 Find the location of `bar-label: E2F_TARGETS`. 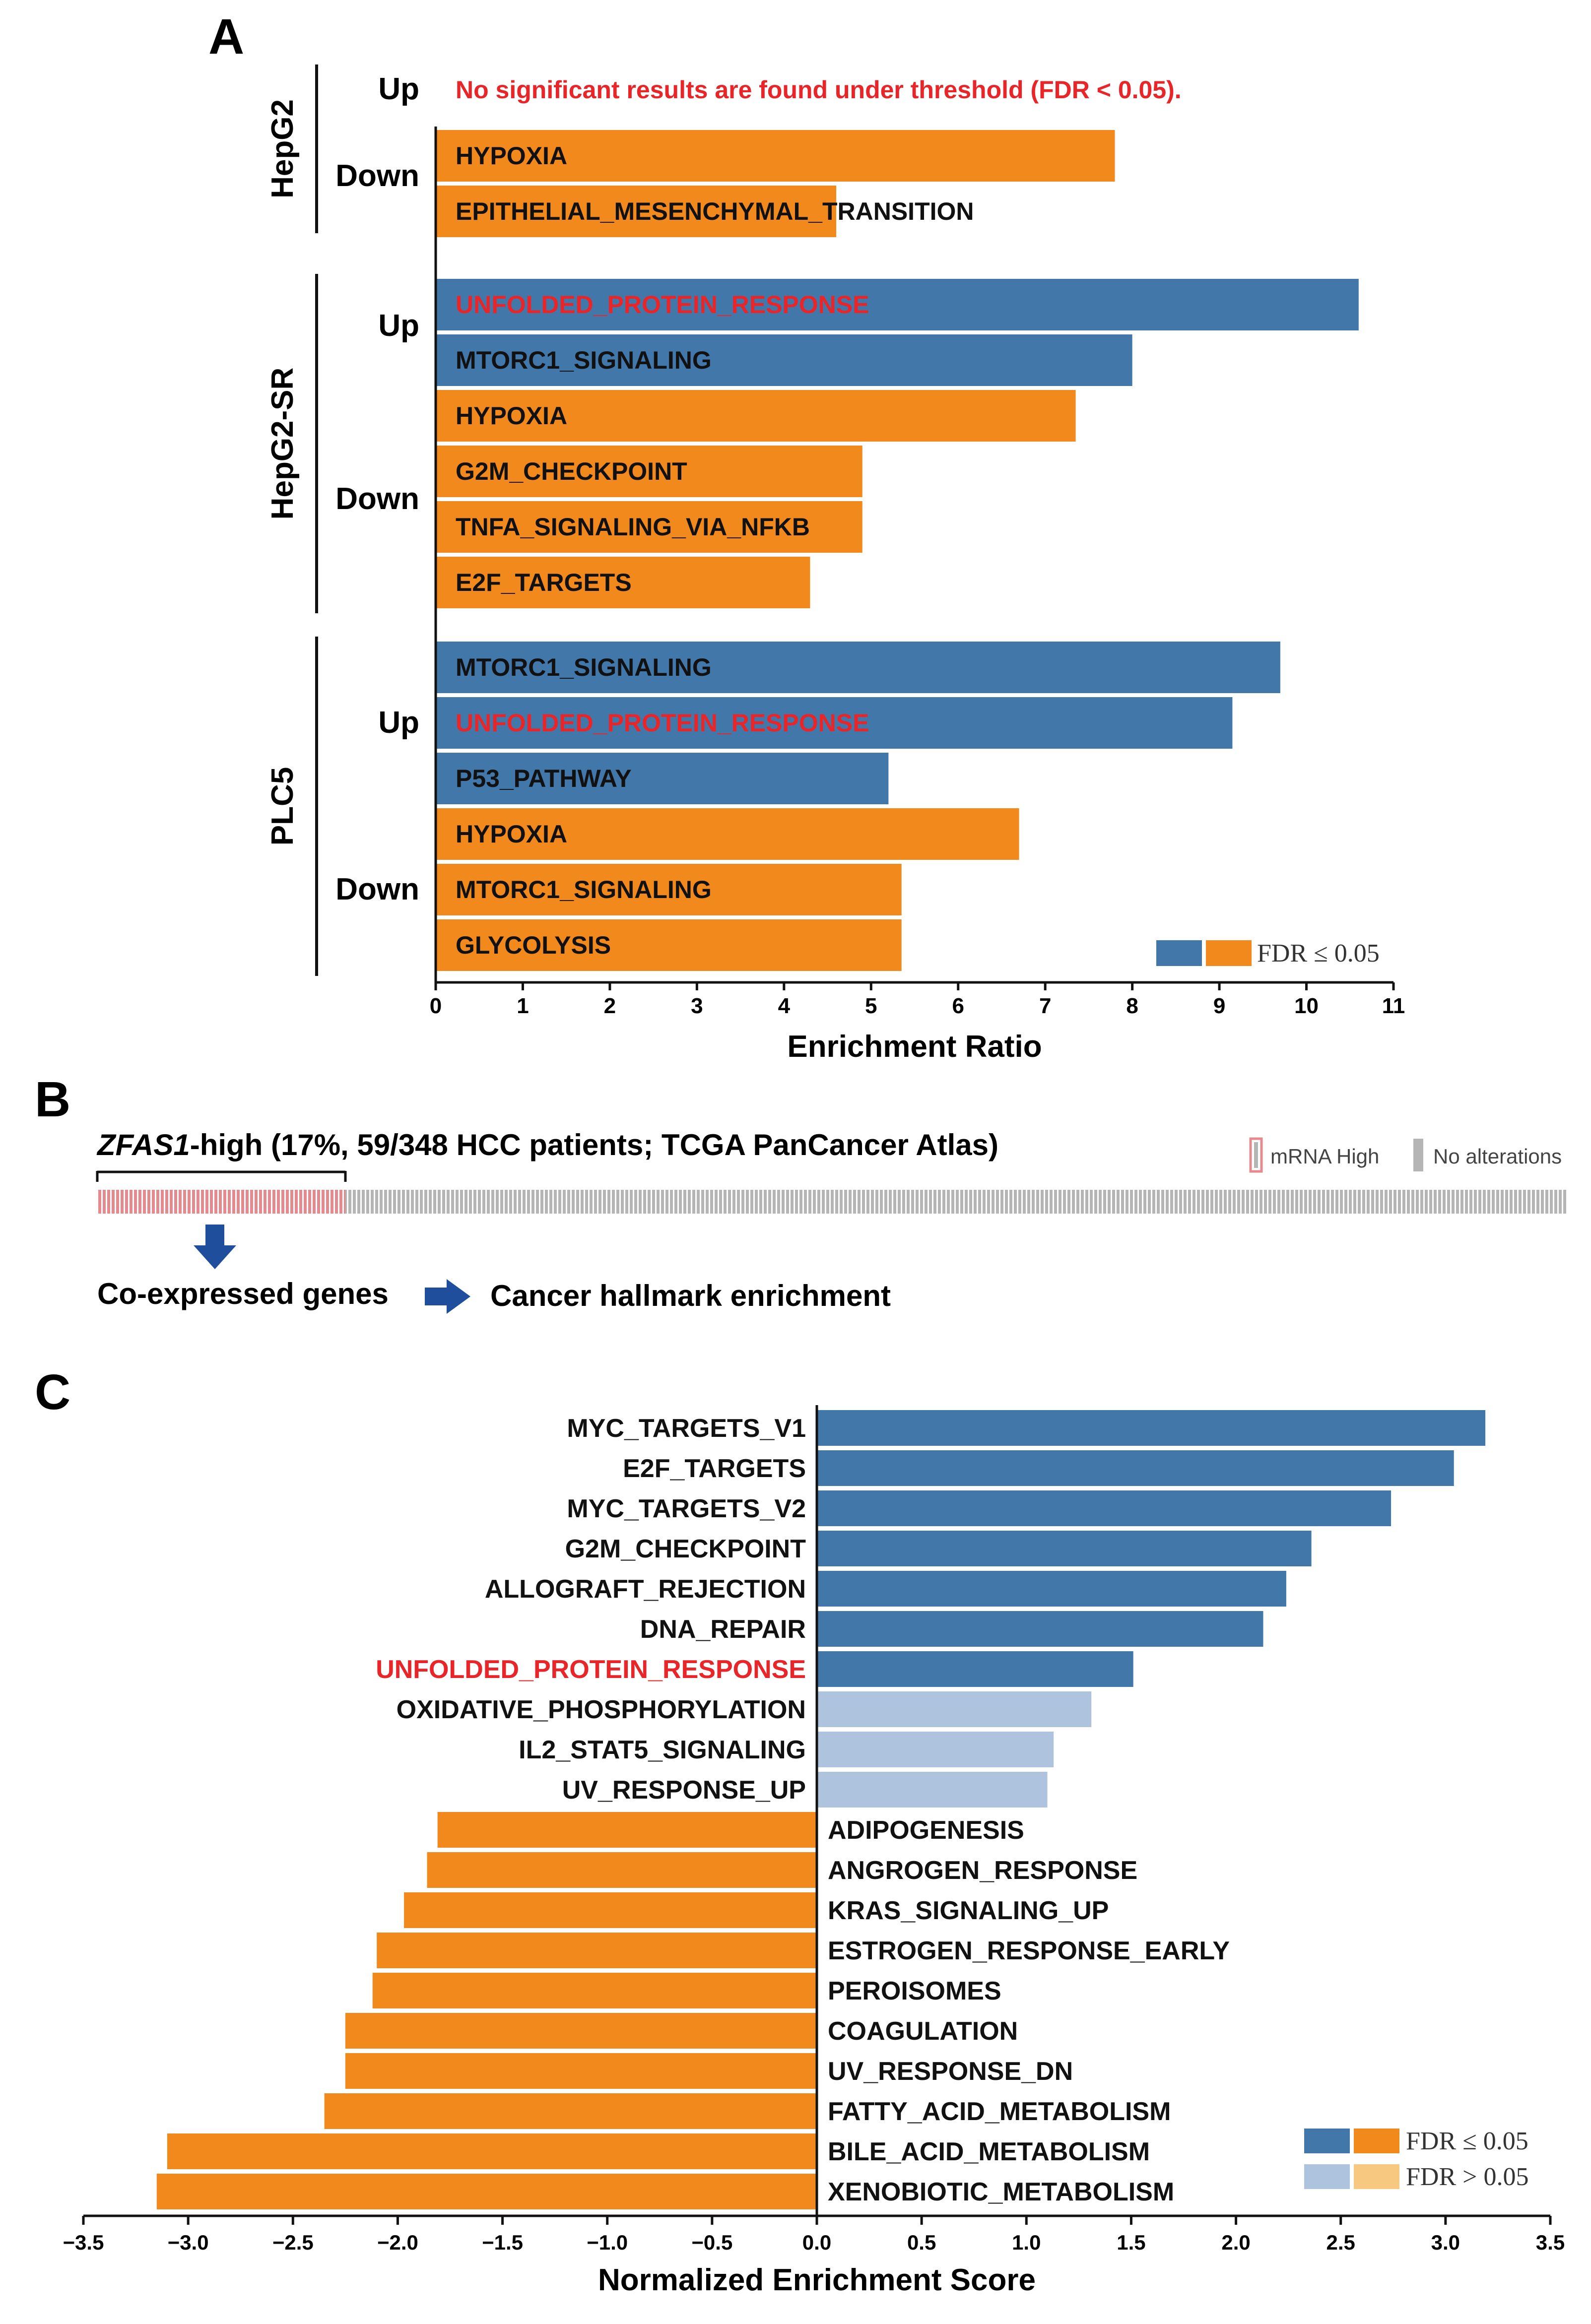

bar-label: E2F_TARGETS is located at coordinates (544, 582).